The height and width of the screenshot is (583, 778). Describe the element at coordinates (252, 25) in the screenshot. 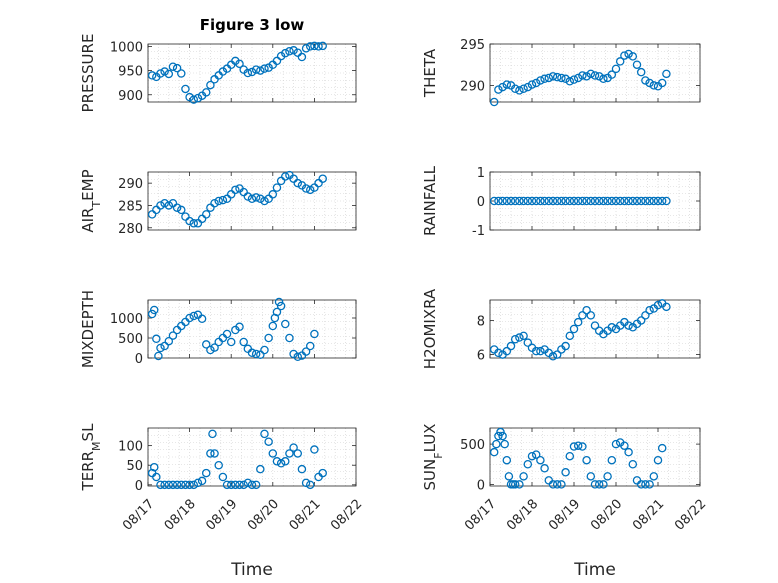

I see `chart-title: Figure 3 low` at that location.